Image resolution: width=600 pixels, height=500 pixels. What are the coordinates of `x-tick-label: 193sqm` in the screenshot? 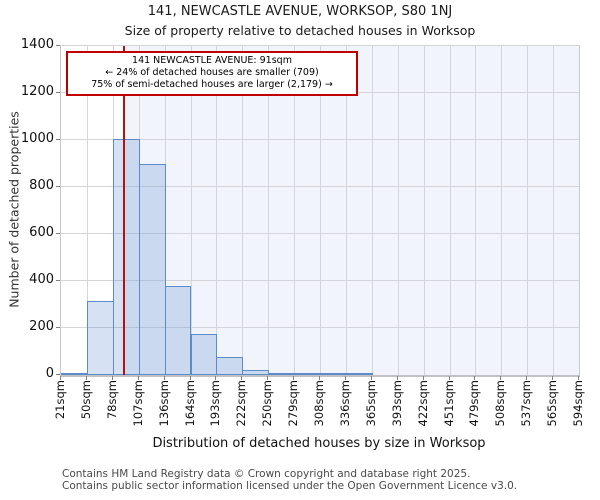 It's located at (215, 403).